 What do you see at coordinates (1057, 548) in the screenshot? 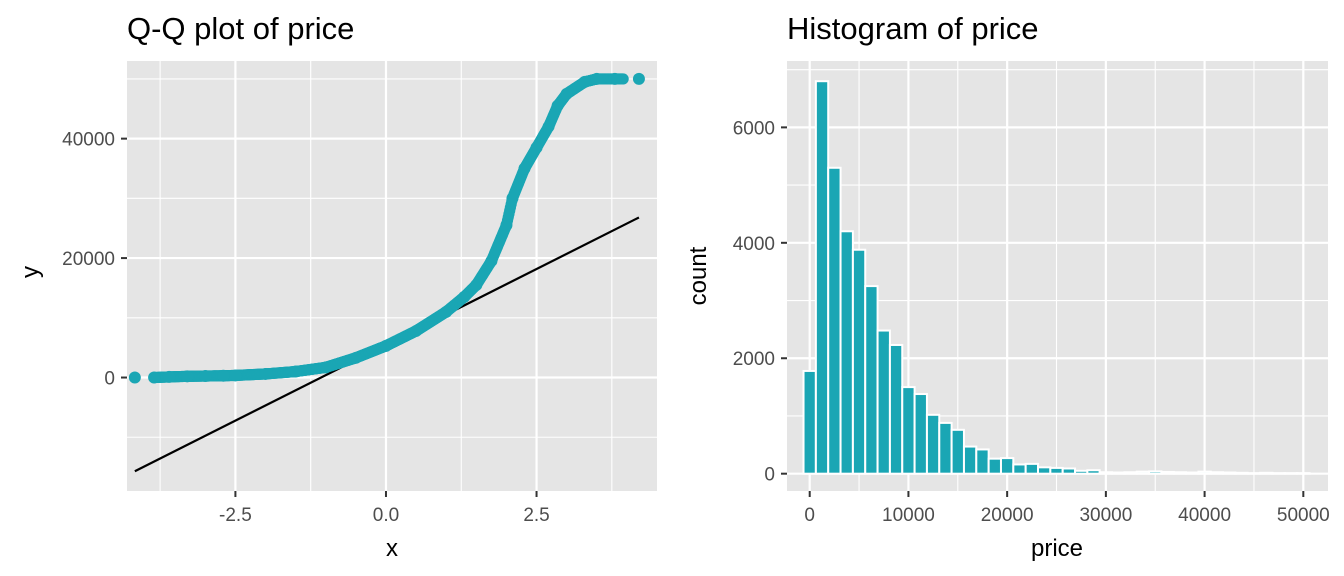
I see `histogram-x-axis-title: price` at bounding box center [1057, 548].